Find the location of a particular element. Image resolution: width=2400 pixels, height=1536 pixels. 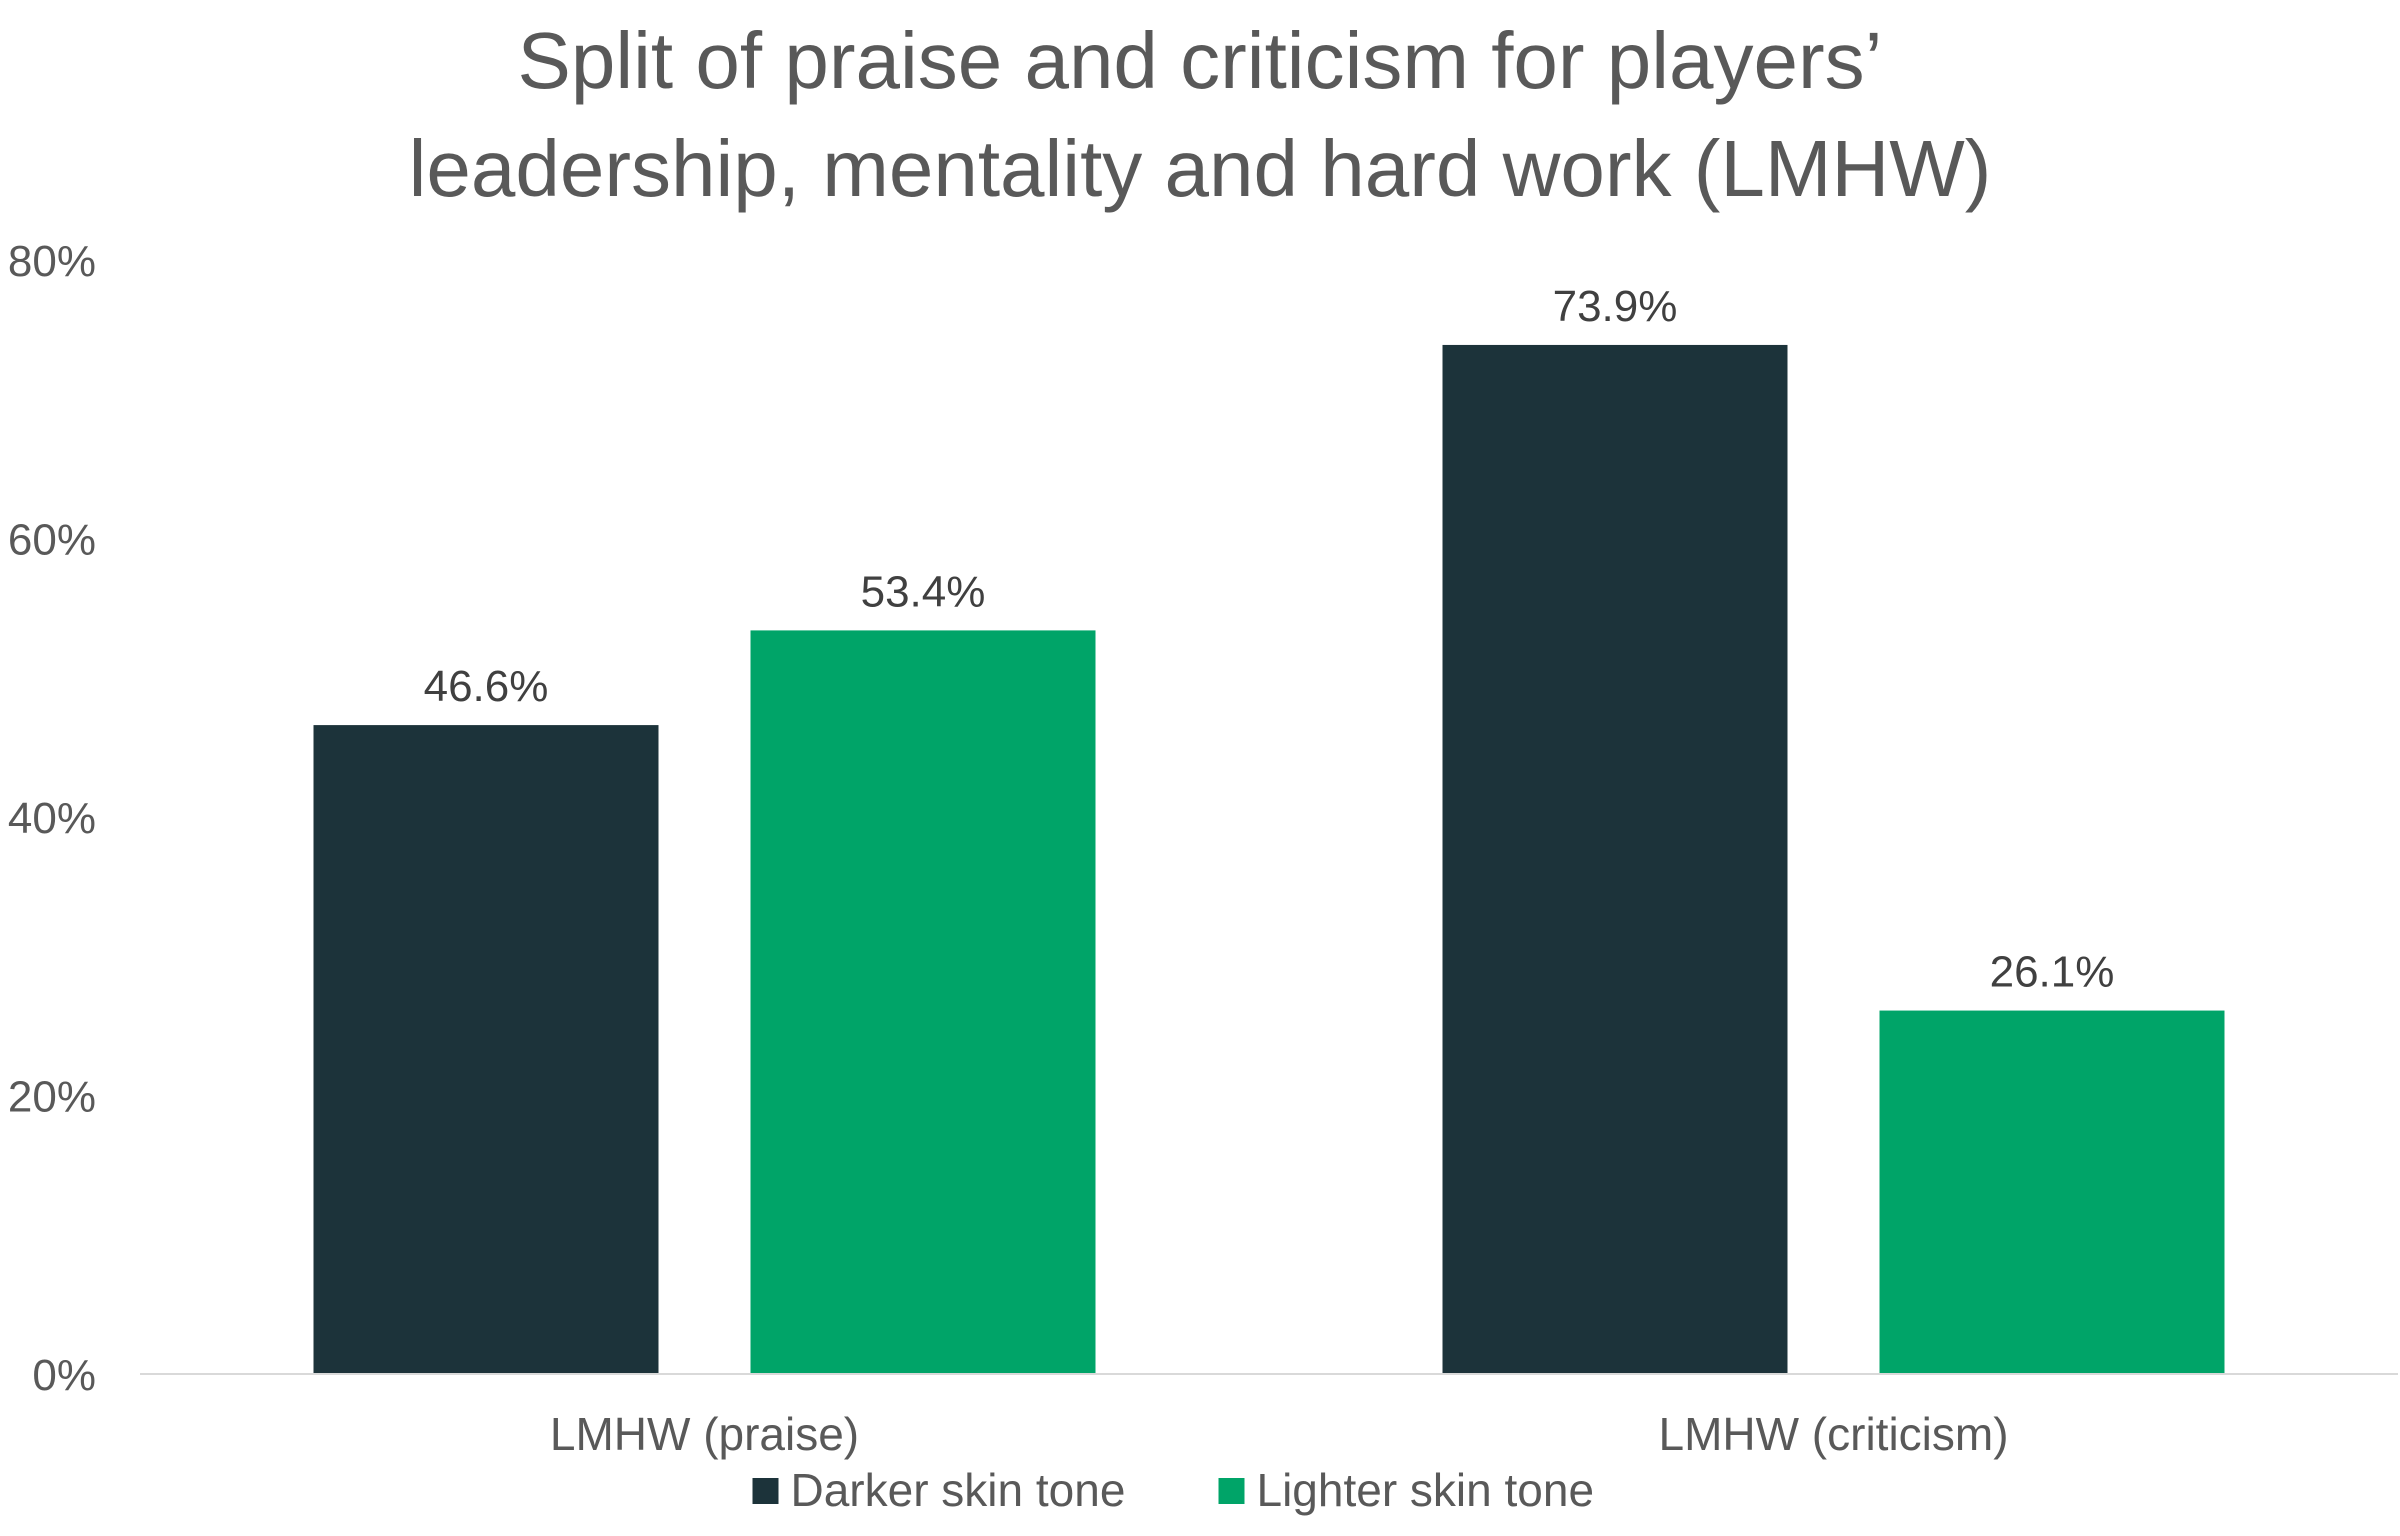

legend: Darker skin tone Lighter skin tone is located at coordinates (1173, 1490).